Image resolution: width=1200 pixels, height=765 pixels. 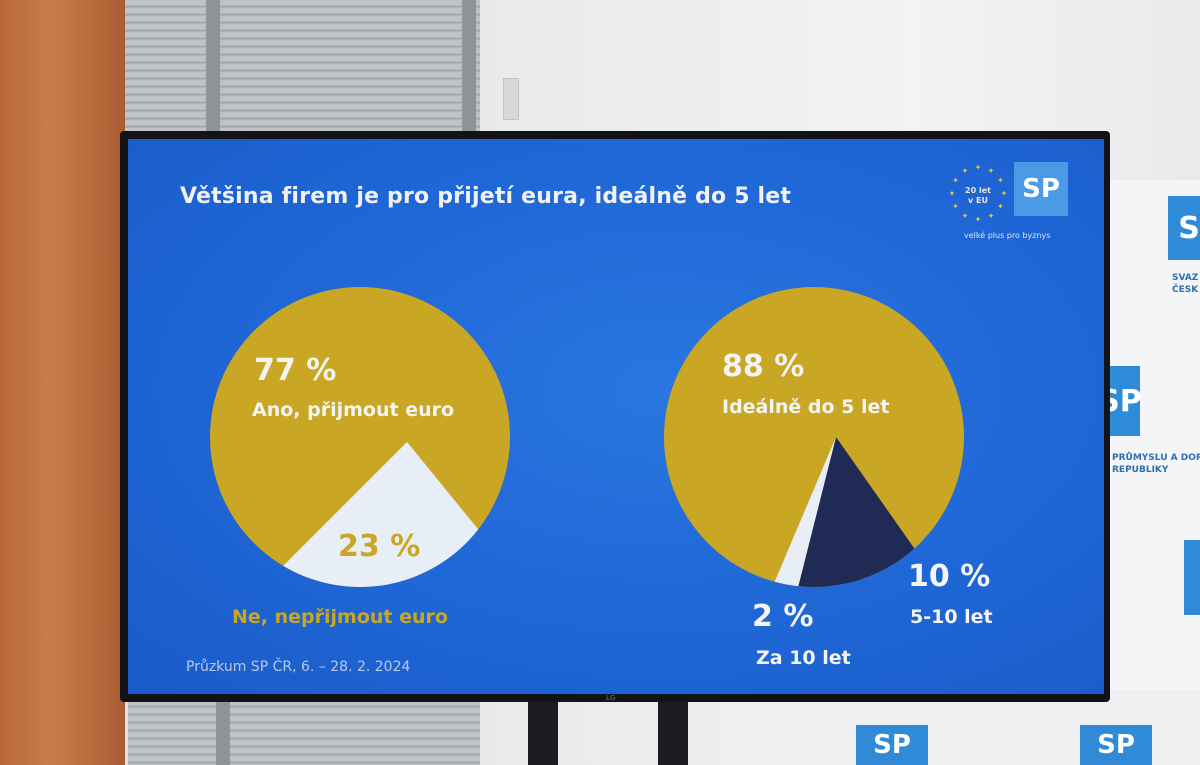 I want to click on sp-logo: SP, so click(x=1041, y=189).